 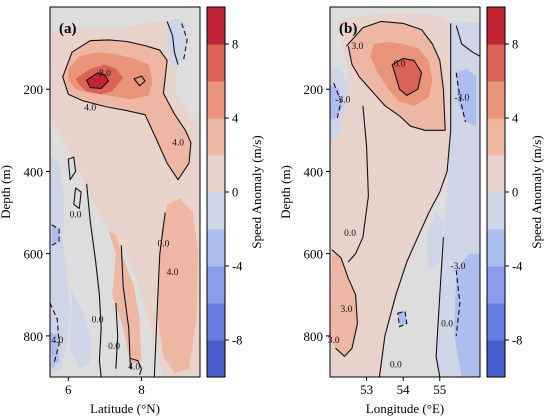 I want to click on y-tick-label: 600, so click(x=314, y=254).